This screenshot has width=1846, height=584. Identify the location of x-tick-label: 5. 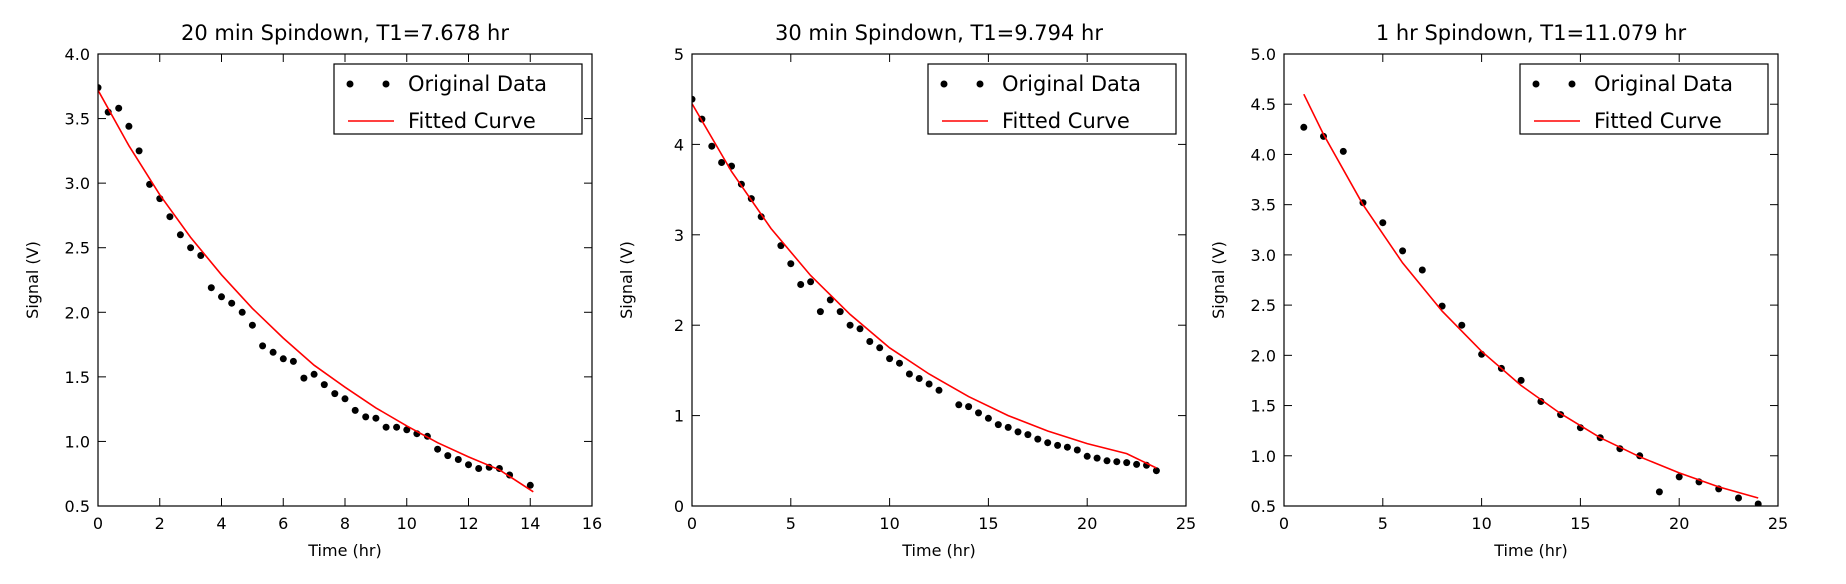
(791, 523).